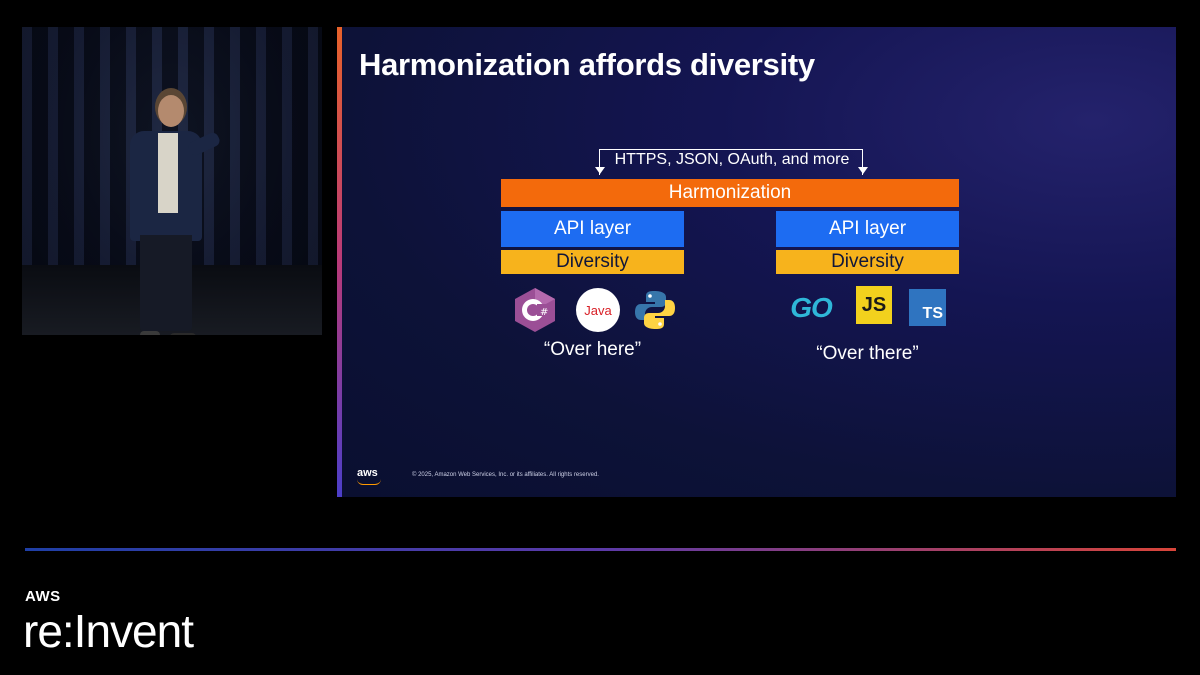  I want to click on brand-aws: AWS, so click(43, 596).